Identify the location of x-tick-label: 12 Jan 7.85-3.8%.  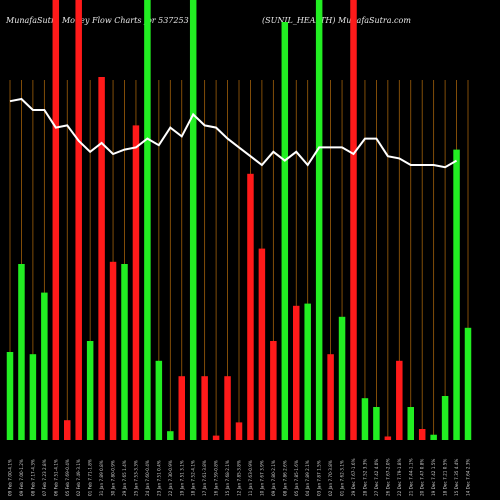
(239, 478).